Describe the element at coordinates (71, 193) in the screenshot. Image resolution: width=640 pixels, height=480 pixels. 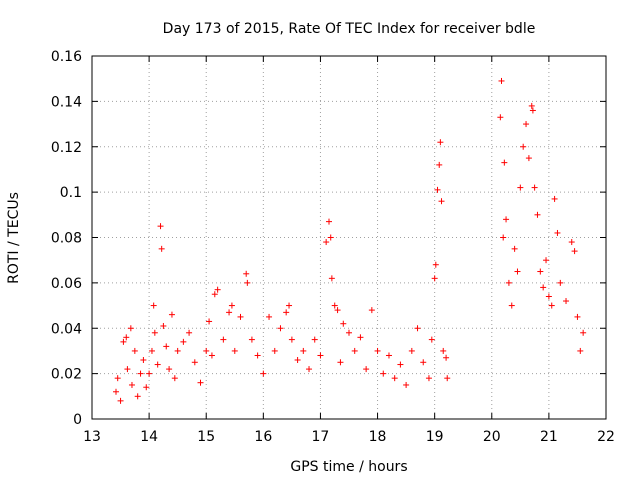
I see `y-tick-label: 0.1` at that location.